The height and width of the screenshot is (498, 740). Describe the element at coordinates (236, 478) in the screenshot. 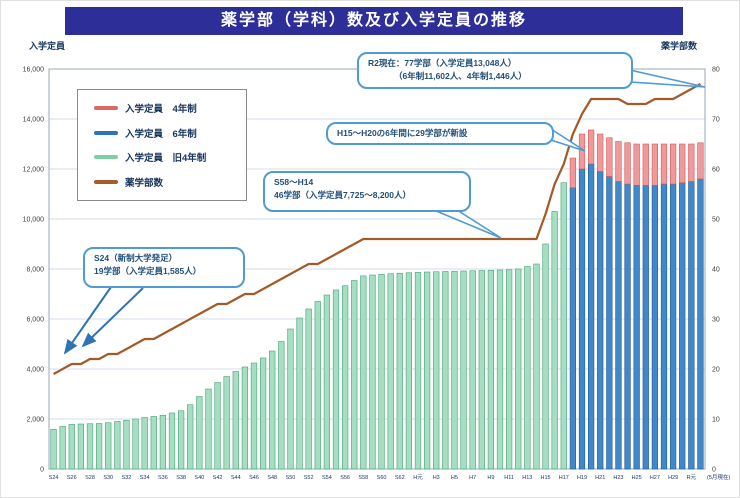

I see `svg-text: S44` at that location.